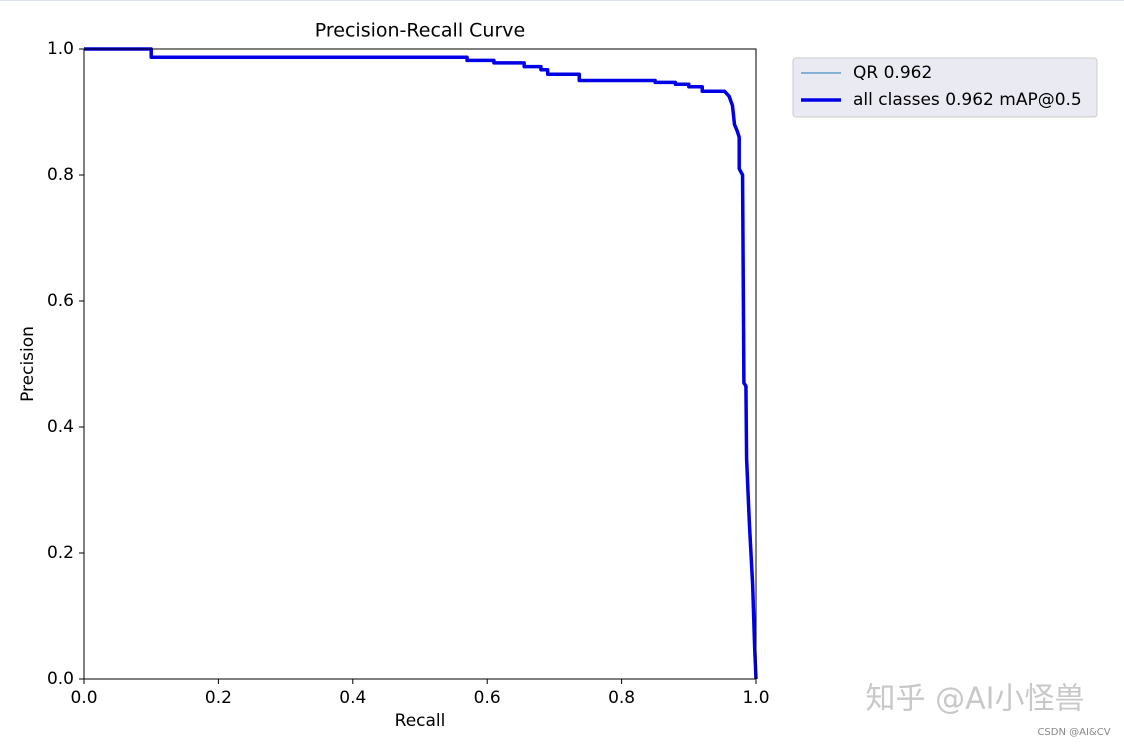 The image size is (1124, 746). Describe the element at coordinates (420, 721) in the screenshot. I see `x-axis-label: Recall` at that location.